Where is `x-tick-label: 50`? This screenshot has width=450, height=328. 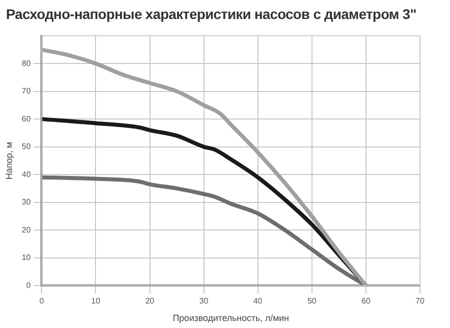 x-tick-label: 50 is located at coordinates (312, 301).